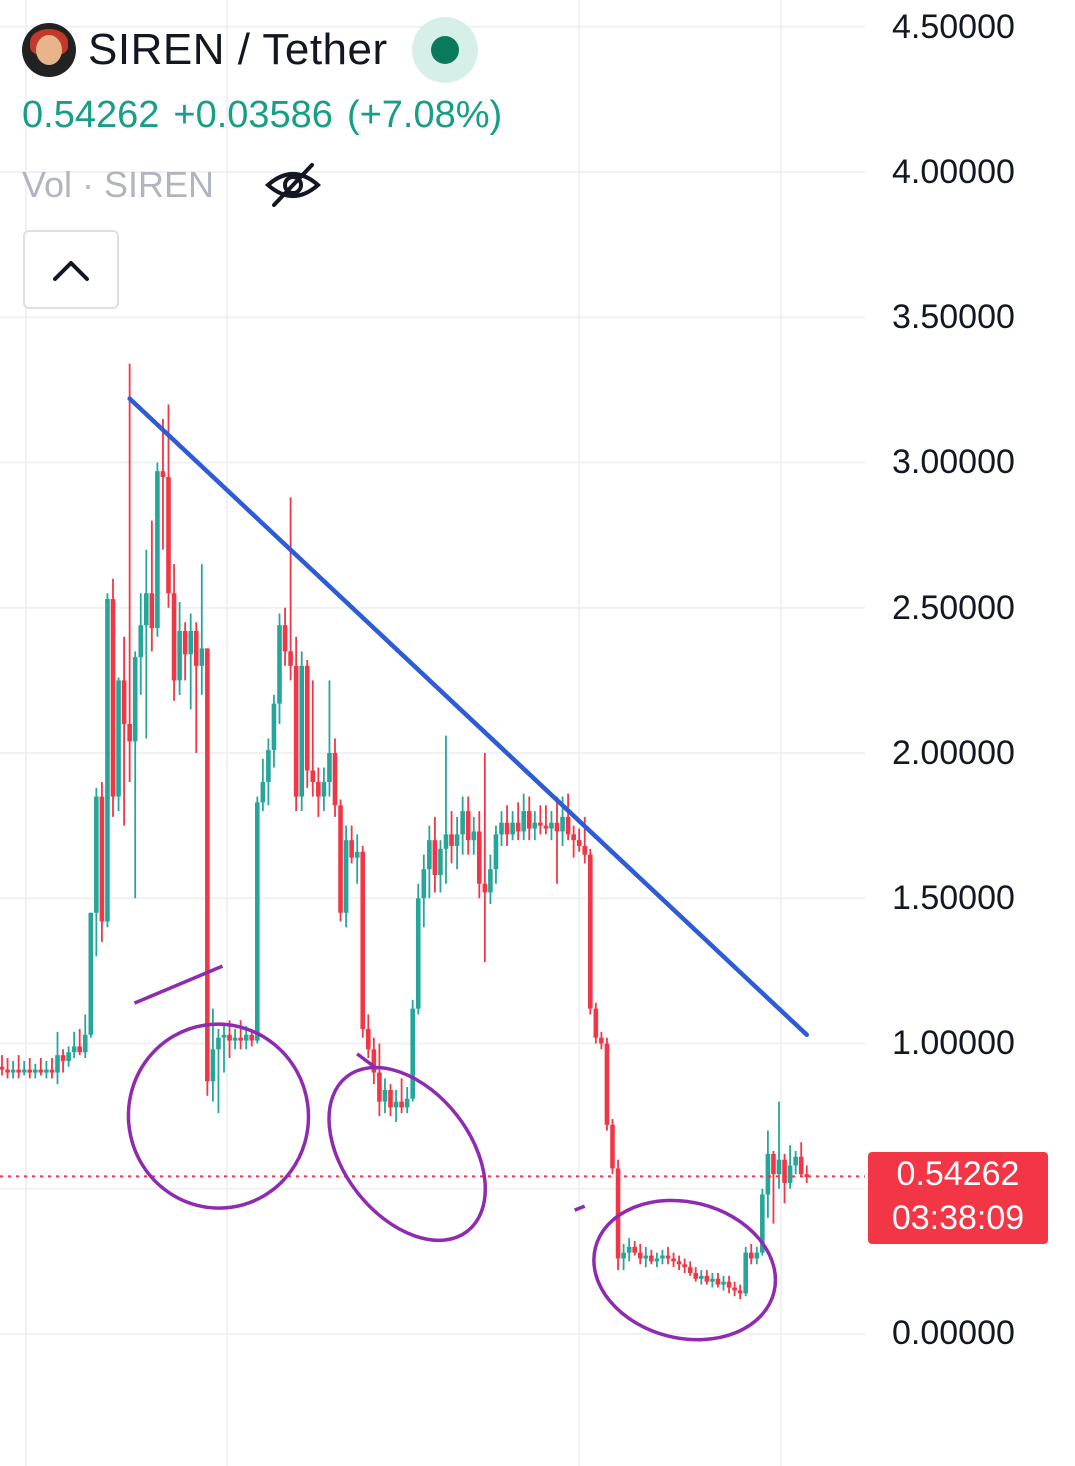  What do you see at coordinates (118, 184) in the screenshot?
I see `volume-indicator-label: Vol · SIREN` at bounding box center [118, 184].